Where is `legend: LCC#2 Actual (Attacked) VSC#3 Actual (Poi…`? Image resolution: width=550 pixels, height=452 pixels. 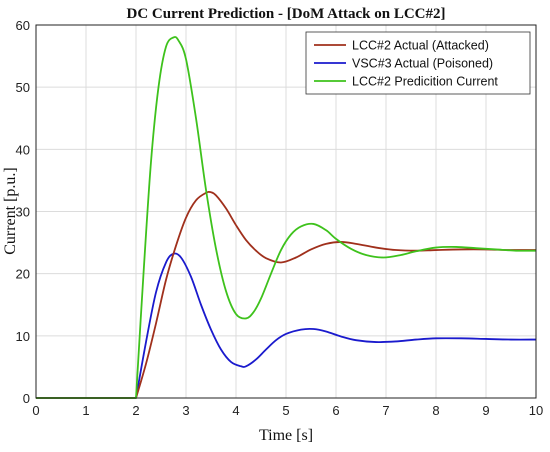
legend: LCC#2 Actual (Attacked) VSC#3 Actual (Poi… is located at coordinates (418, 63).